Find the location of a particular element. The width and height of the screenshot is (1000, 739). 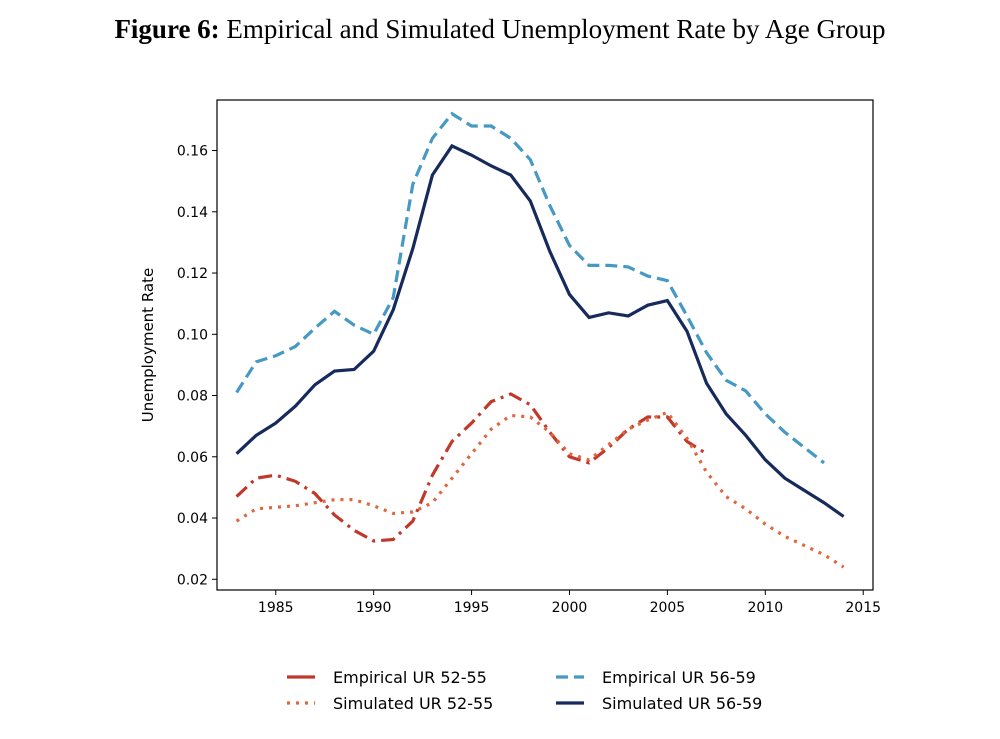

y-axis-label: Unemployment Rate is located at coordinates (148, 345).